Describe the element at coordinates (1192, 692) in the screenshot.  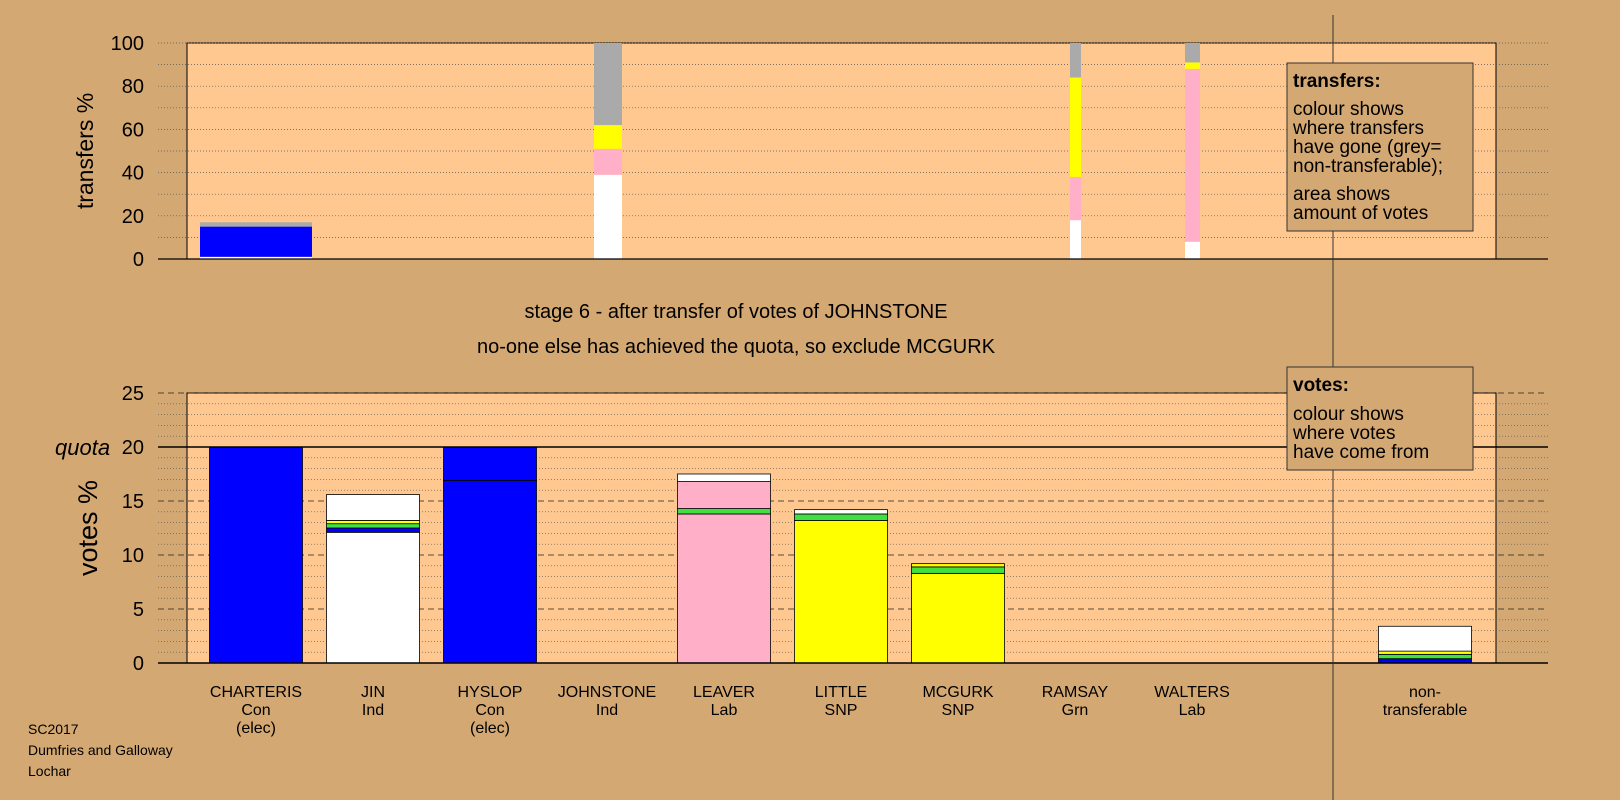
I see `candidate-label: WALTERS` at that location.